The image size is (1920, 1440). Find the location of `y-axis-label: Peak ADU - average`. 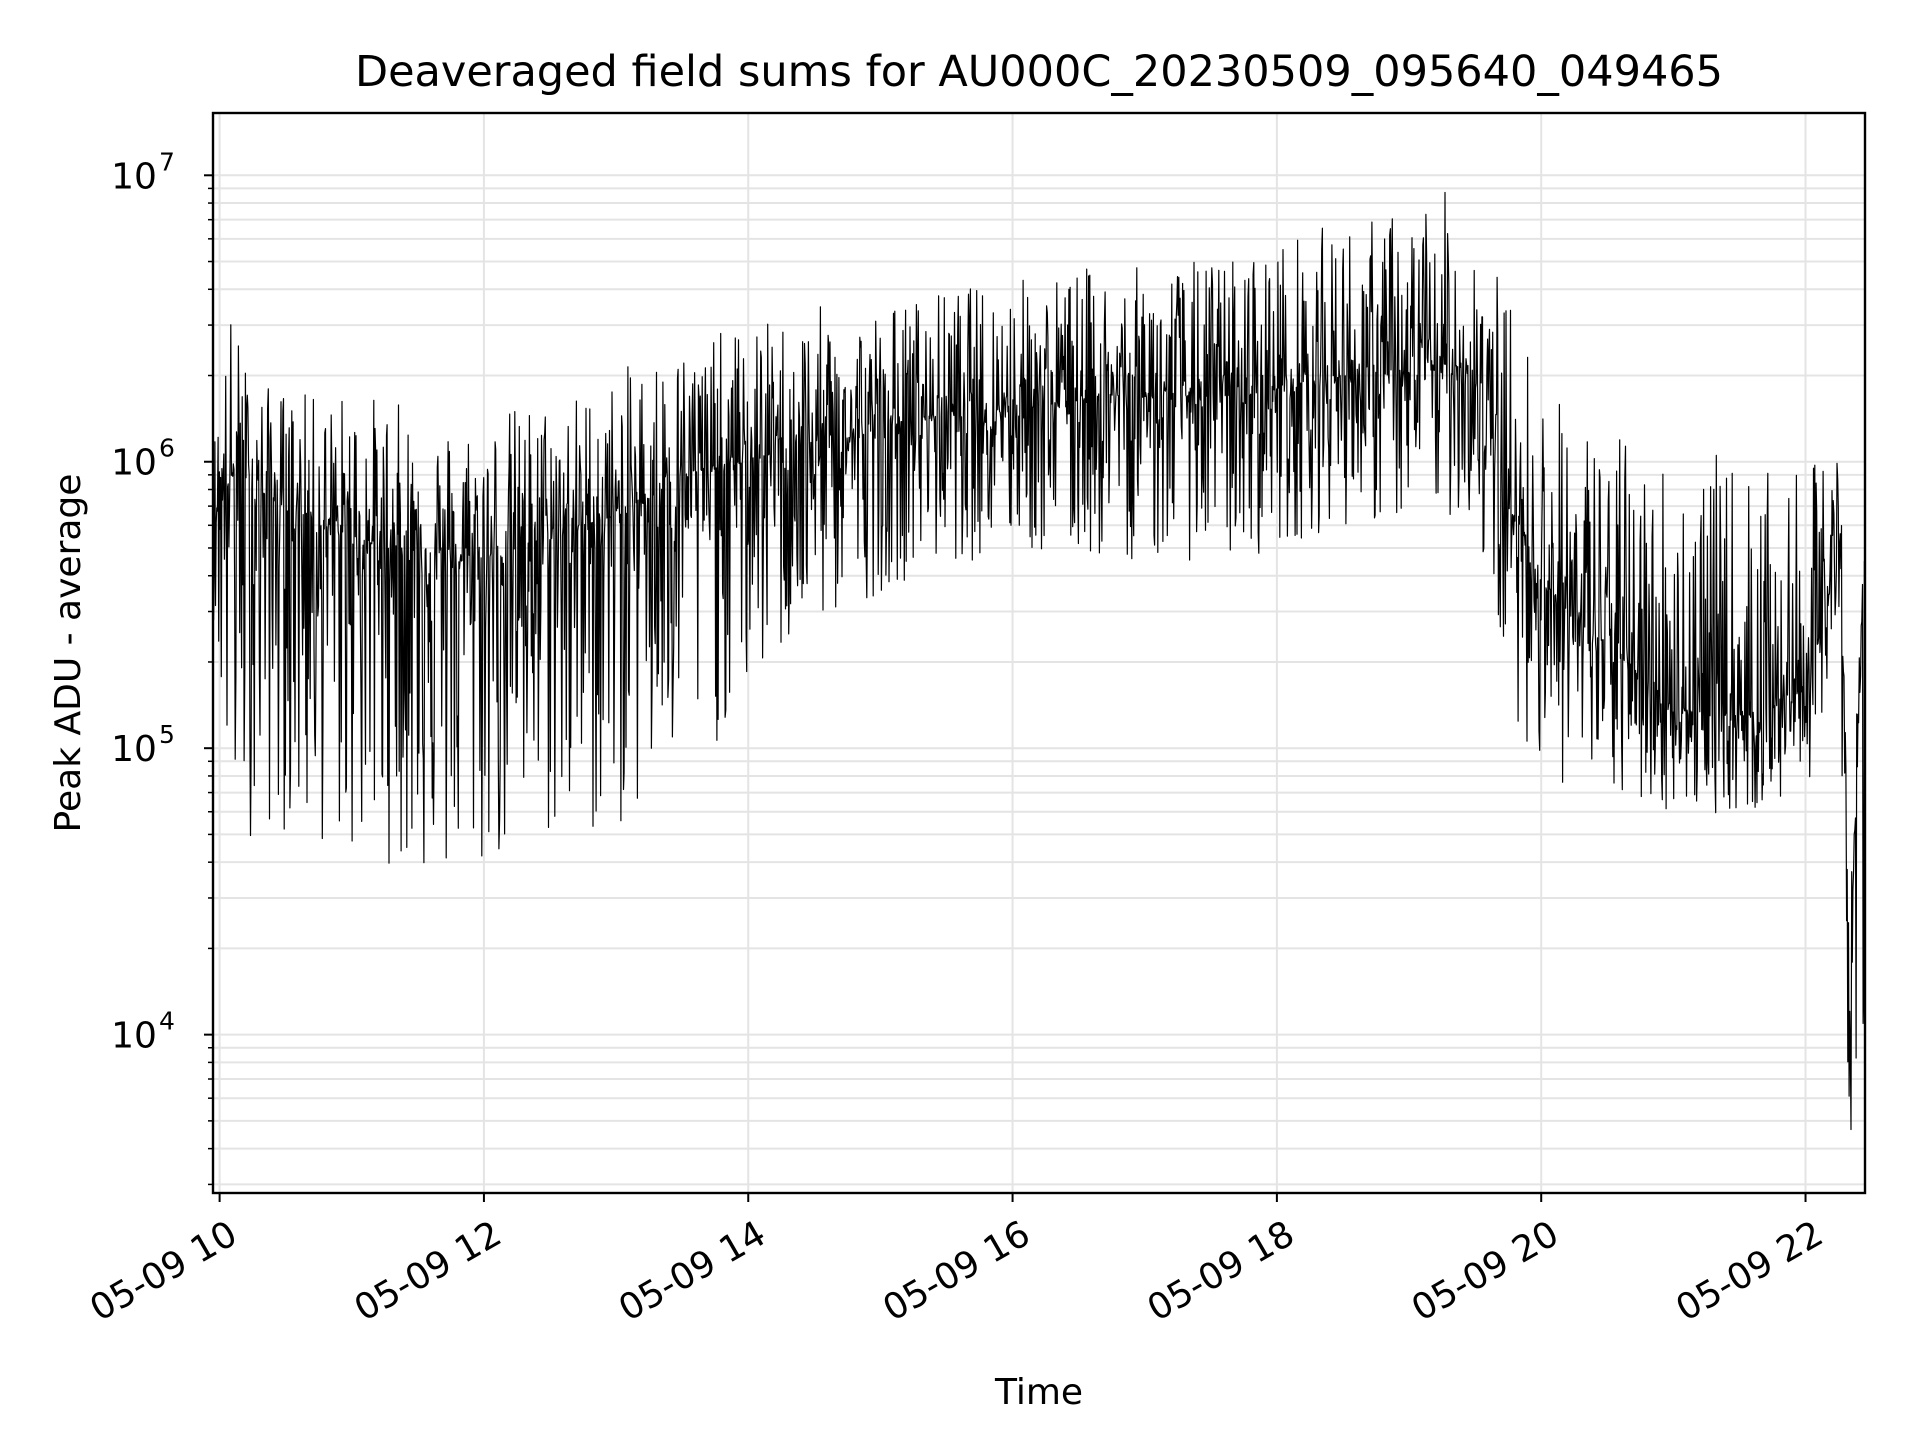

y-axis-label: Peak ADU - average is located at coordinates (68, 653).